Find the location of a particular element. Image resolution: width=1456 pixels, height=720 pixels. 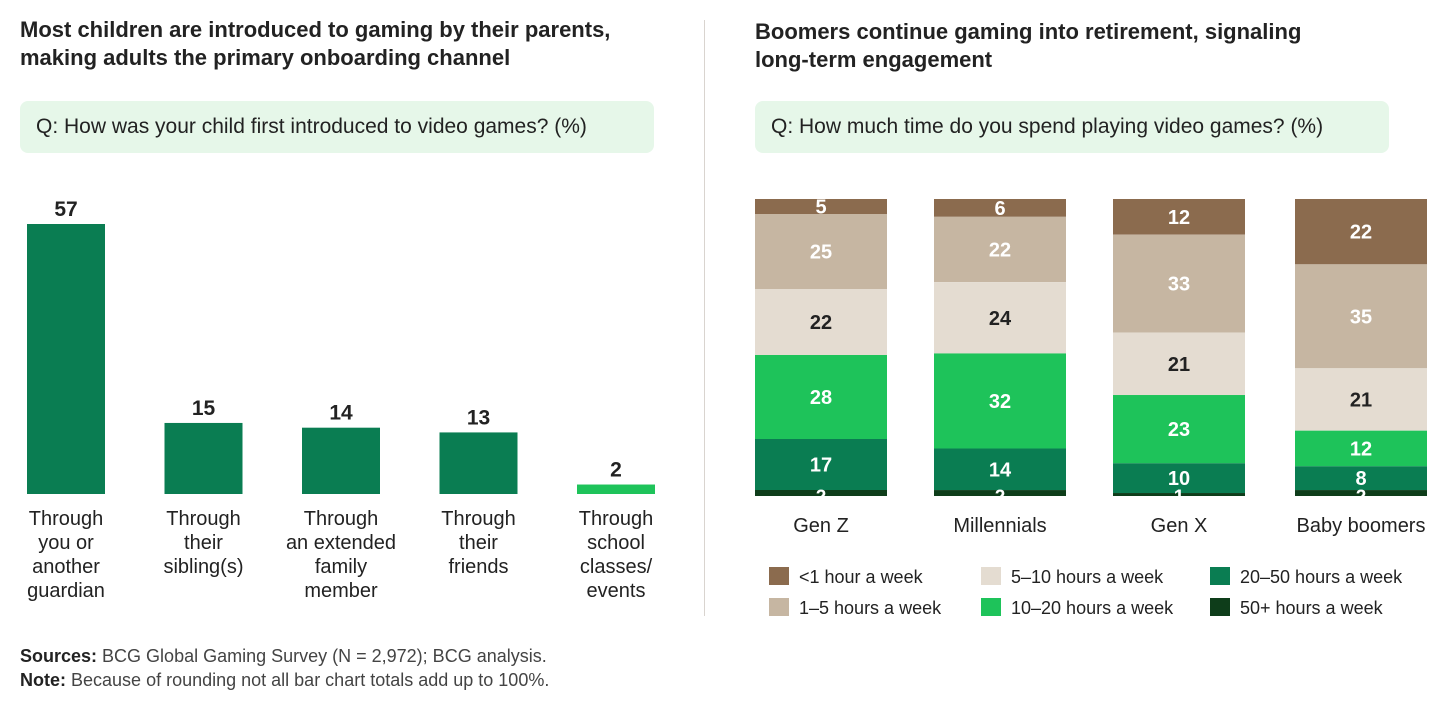

stack-segment-value: 25 is located at coordinates (821, 253).